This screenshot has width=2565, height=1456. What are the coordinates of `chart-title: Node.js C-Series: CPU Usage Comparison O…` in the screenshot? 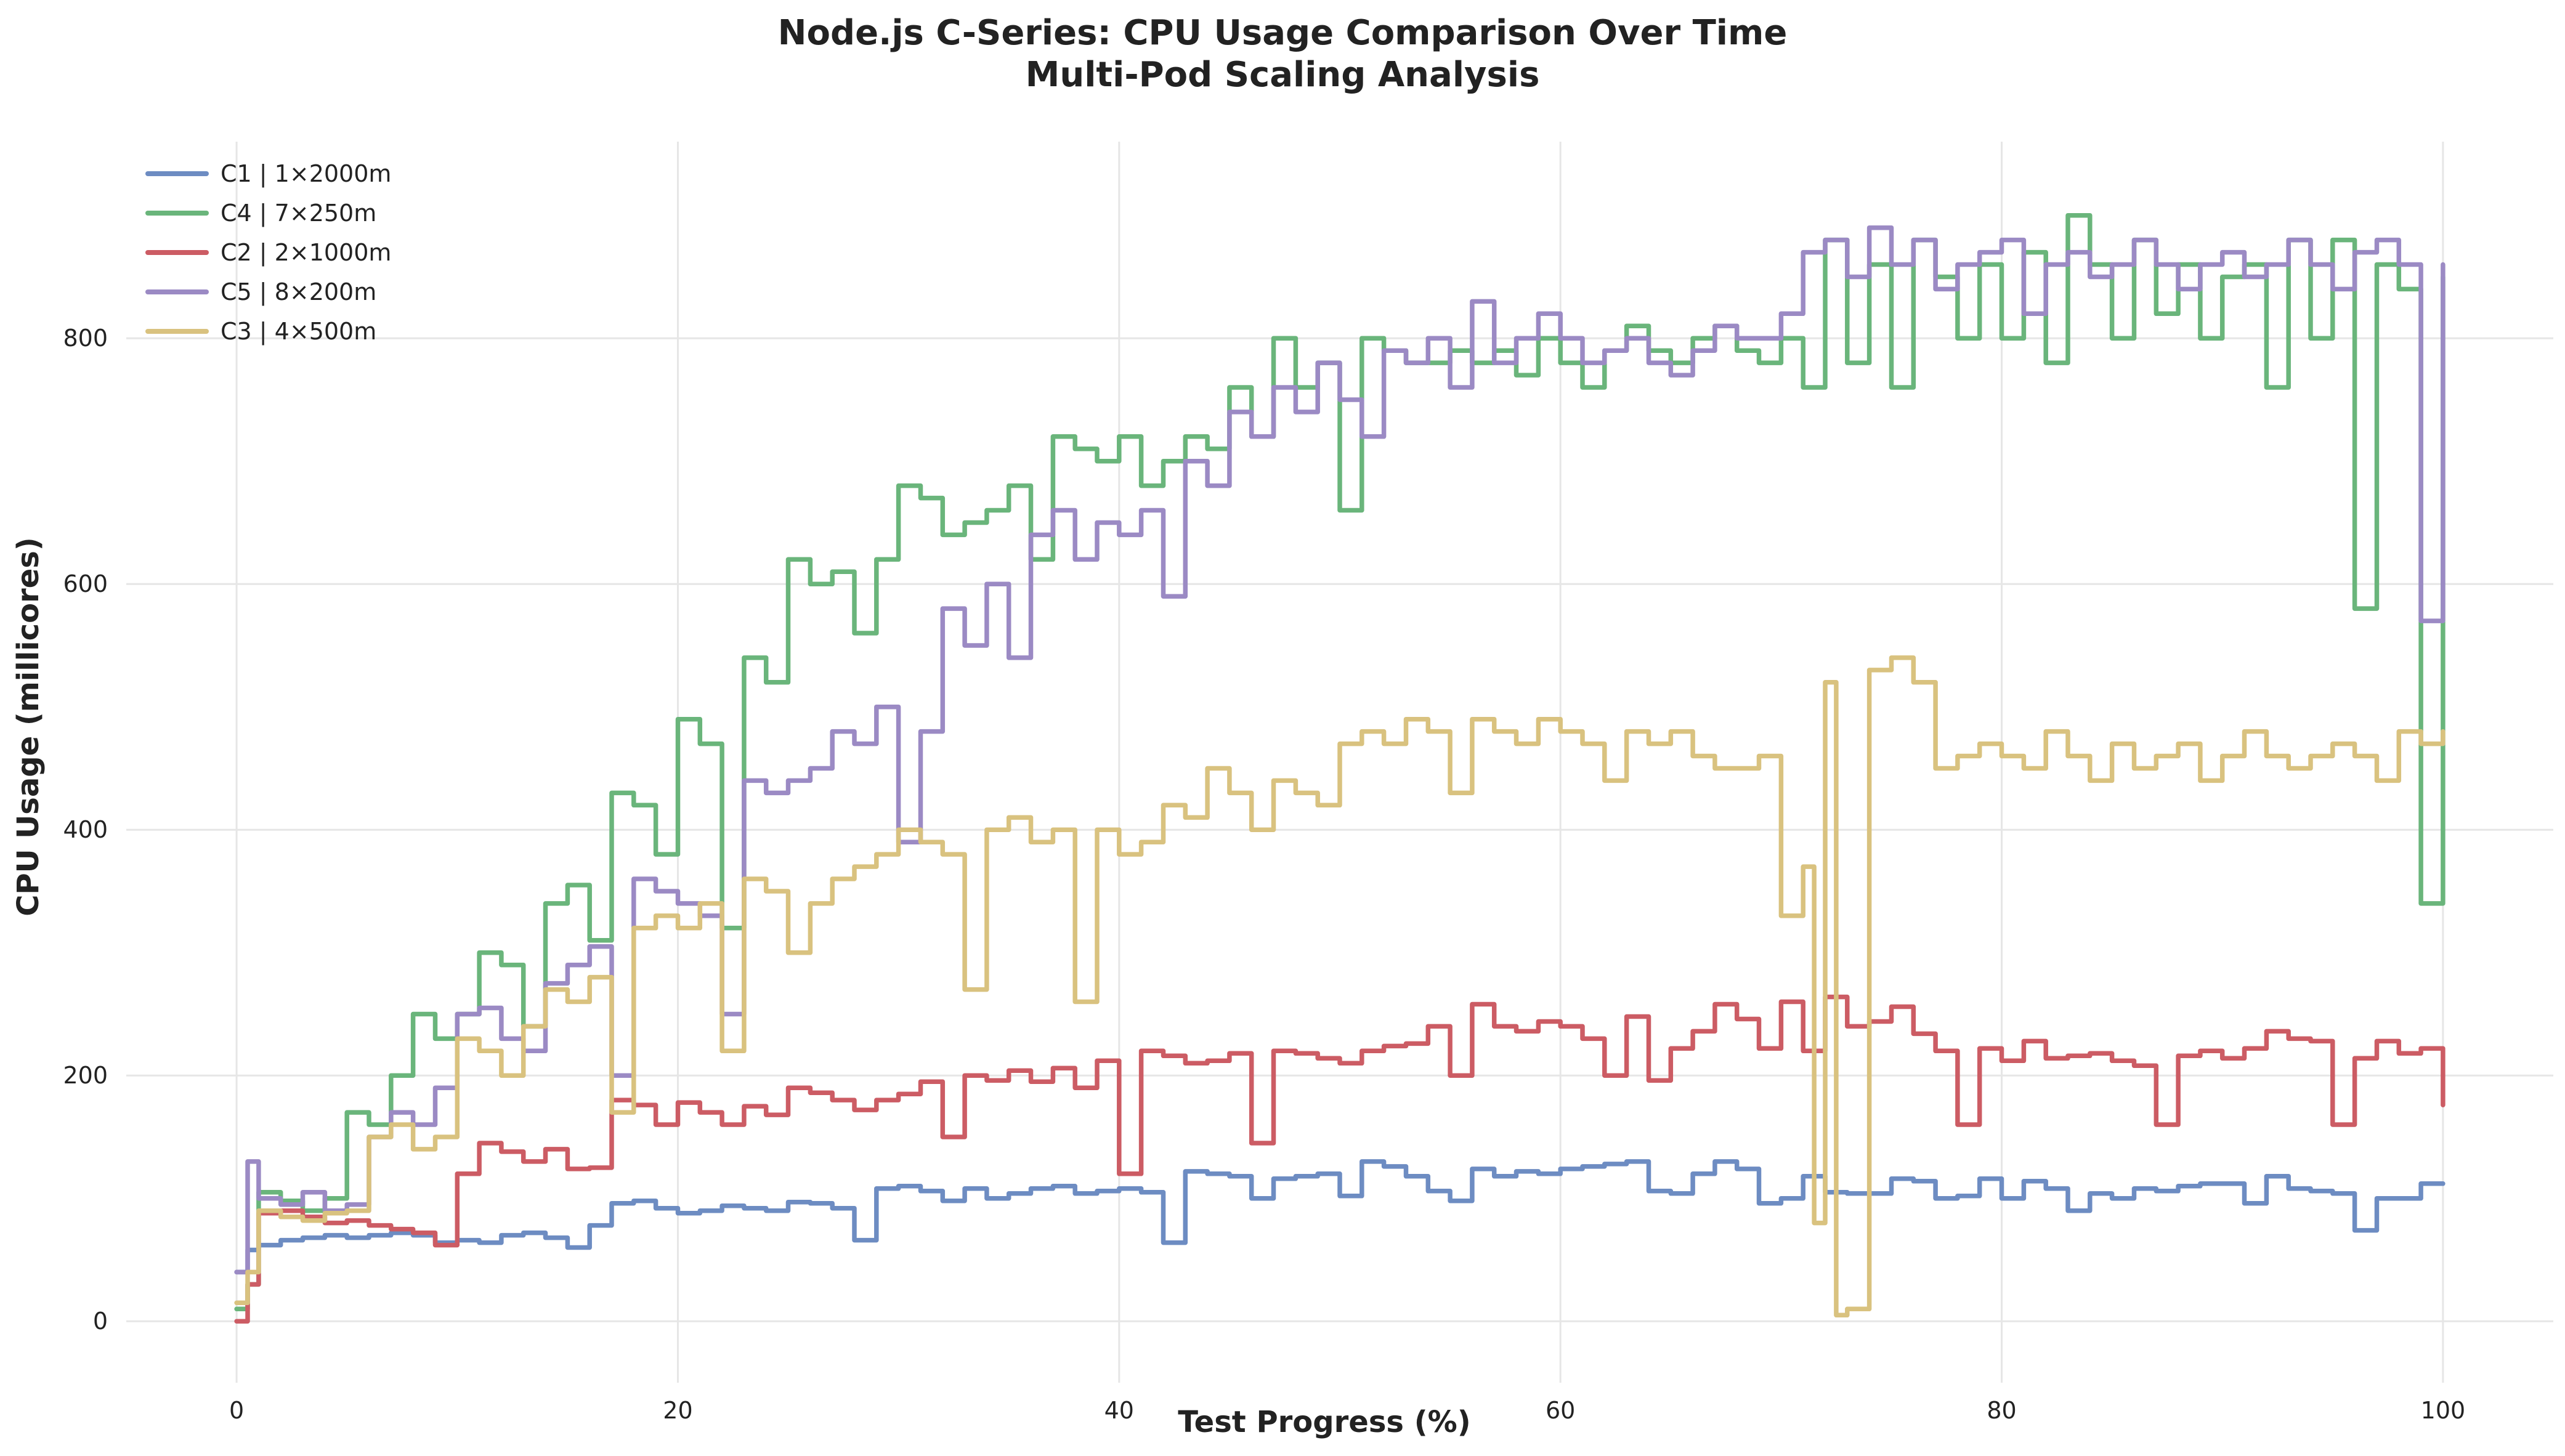 It's located at (1283, 33).